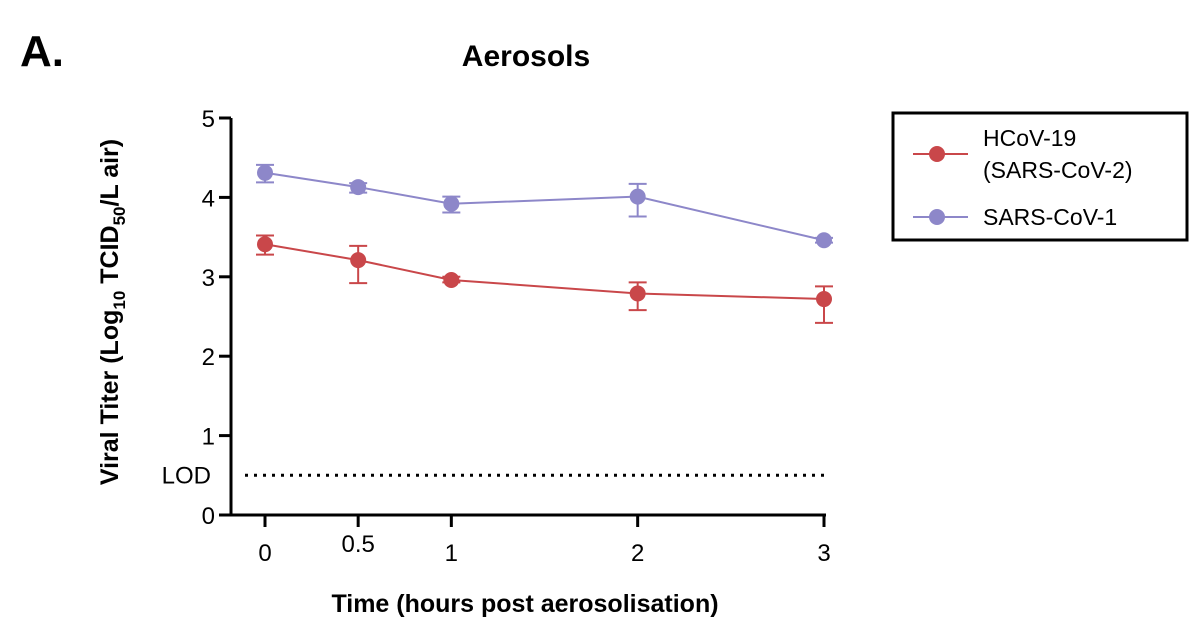 This screenshot has height=628, width=1200. What do you see at coordinates (208, 119) in the screenshot?
I see `y-tick-label: 5` at bounding box center [208, 119].